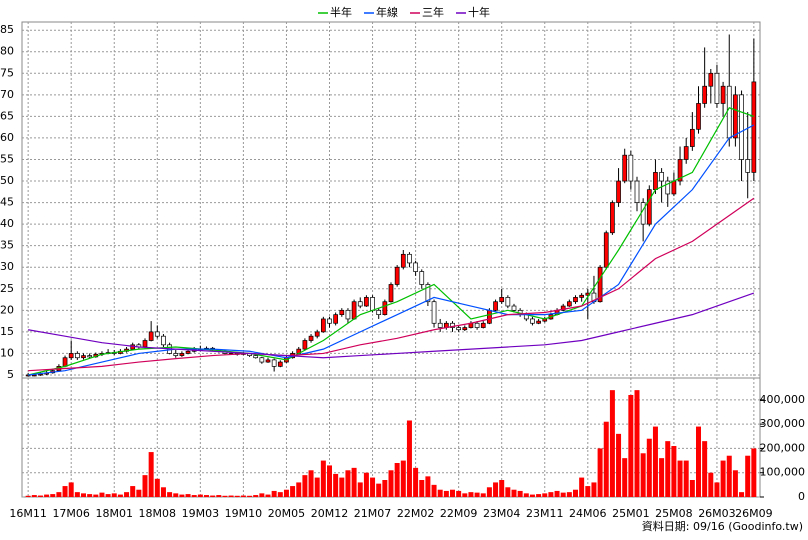 This screenshot has height=540, width=808. I want to click on y-tick-label: 85, so click(7, 29).